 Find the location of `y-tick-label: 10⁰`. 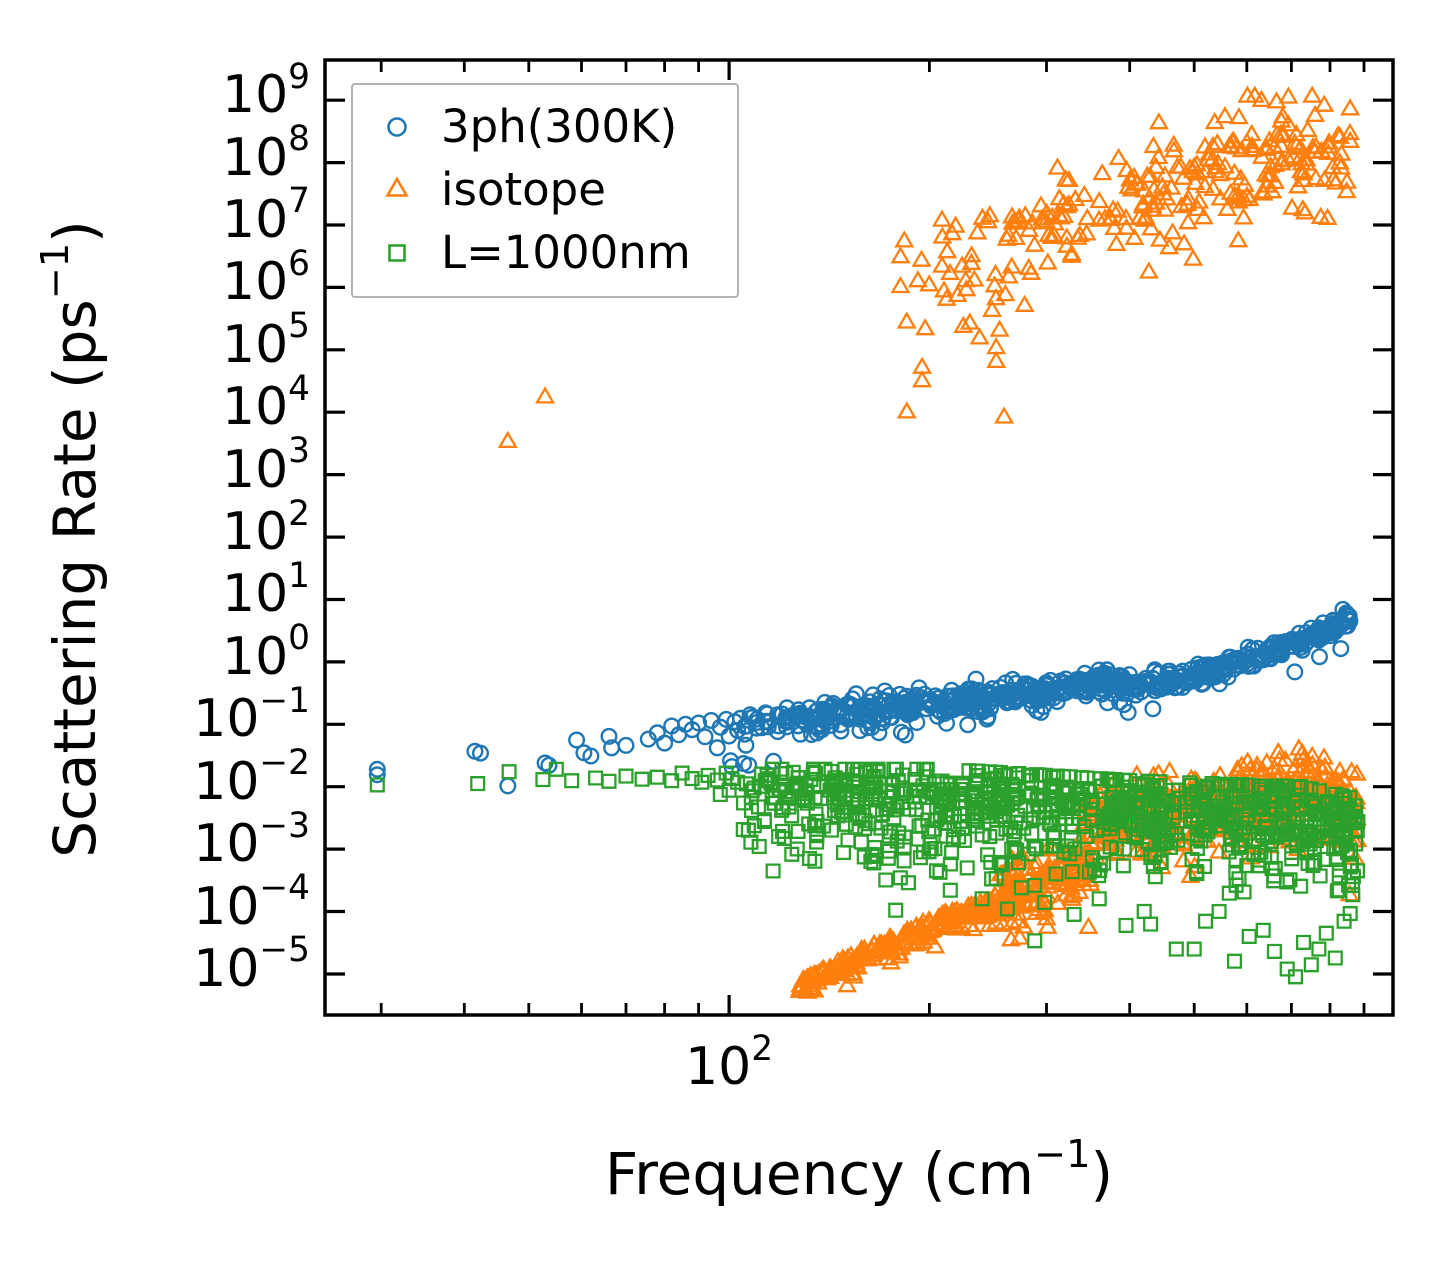

y-tick-label: 10⁰ is located at coordinates (265, 652).